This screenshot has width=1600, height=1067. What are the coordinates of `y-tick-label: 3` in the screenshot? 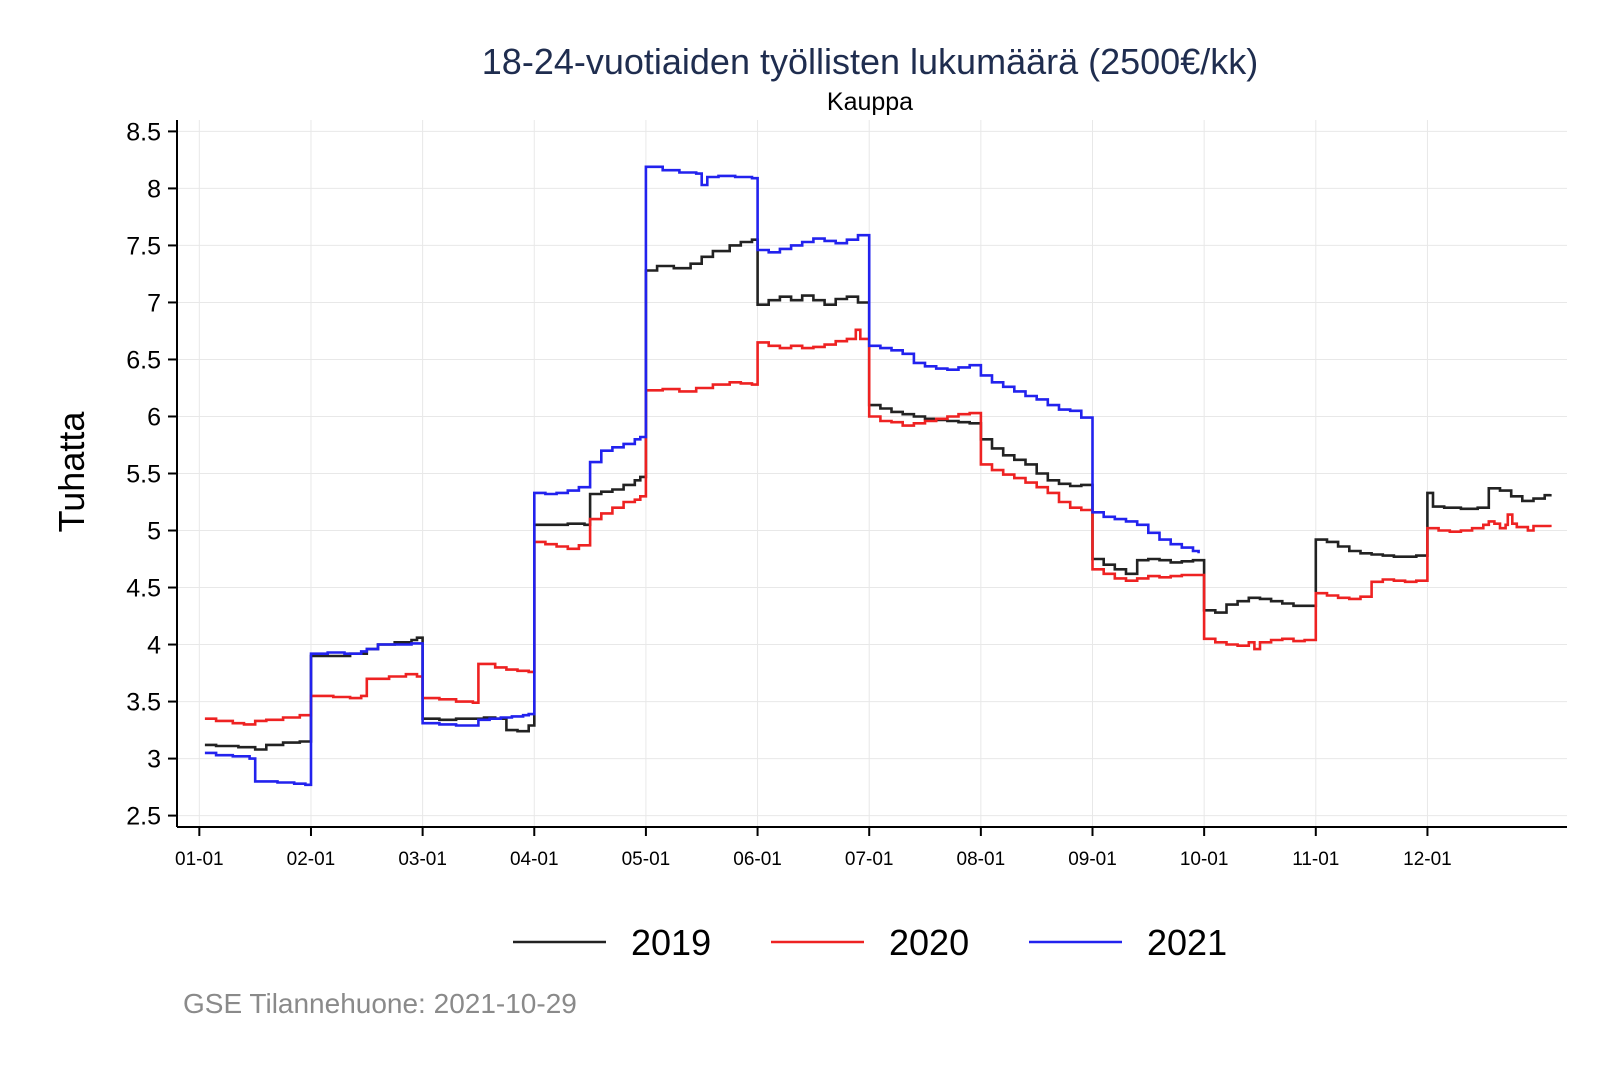 It's located at (154, 760).